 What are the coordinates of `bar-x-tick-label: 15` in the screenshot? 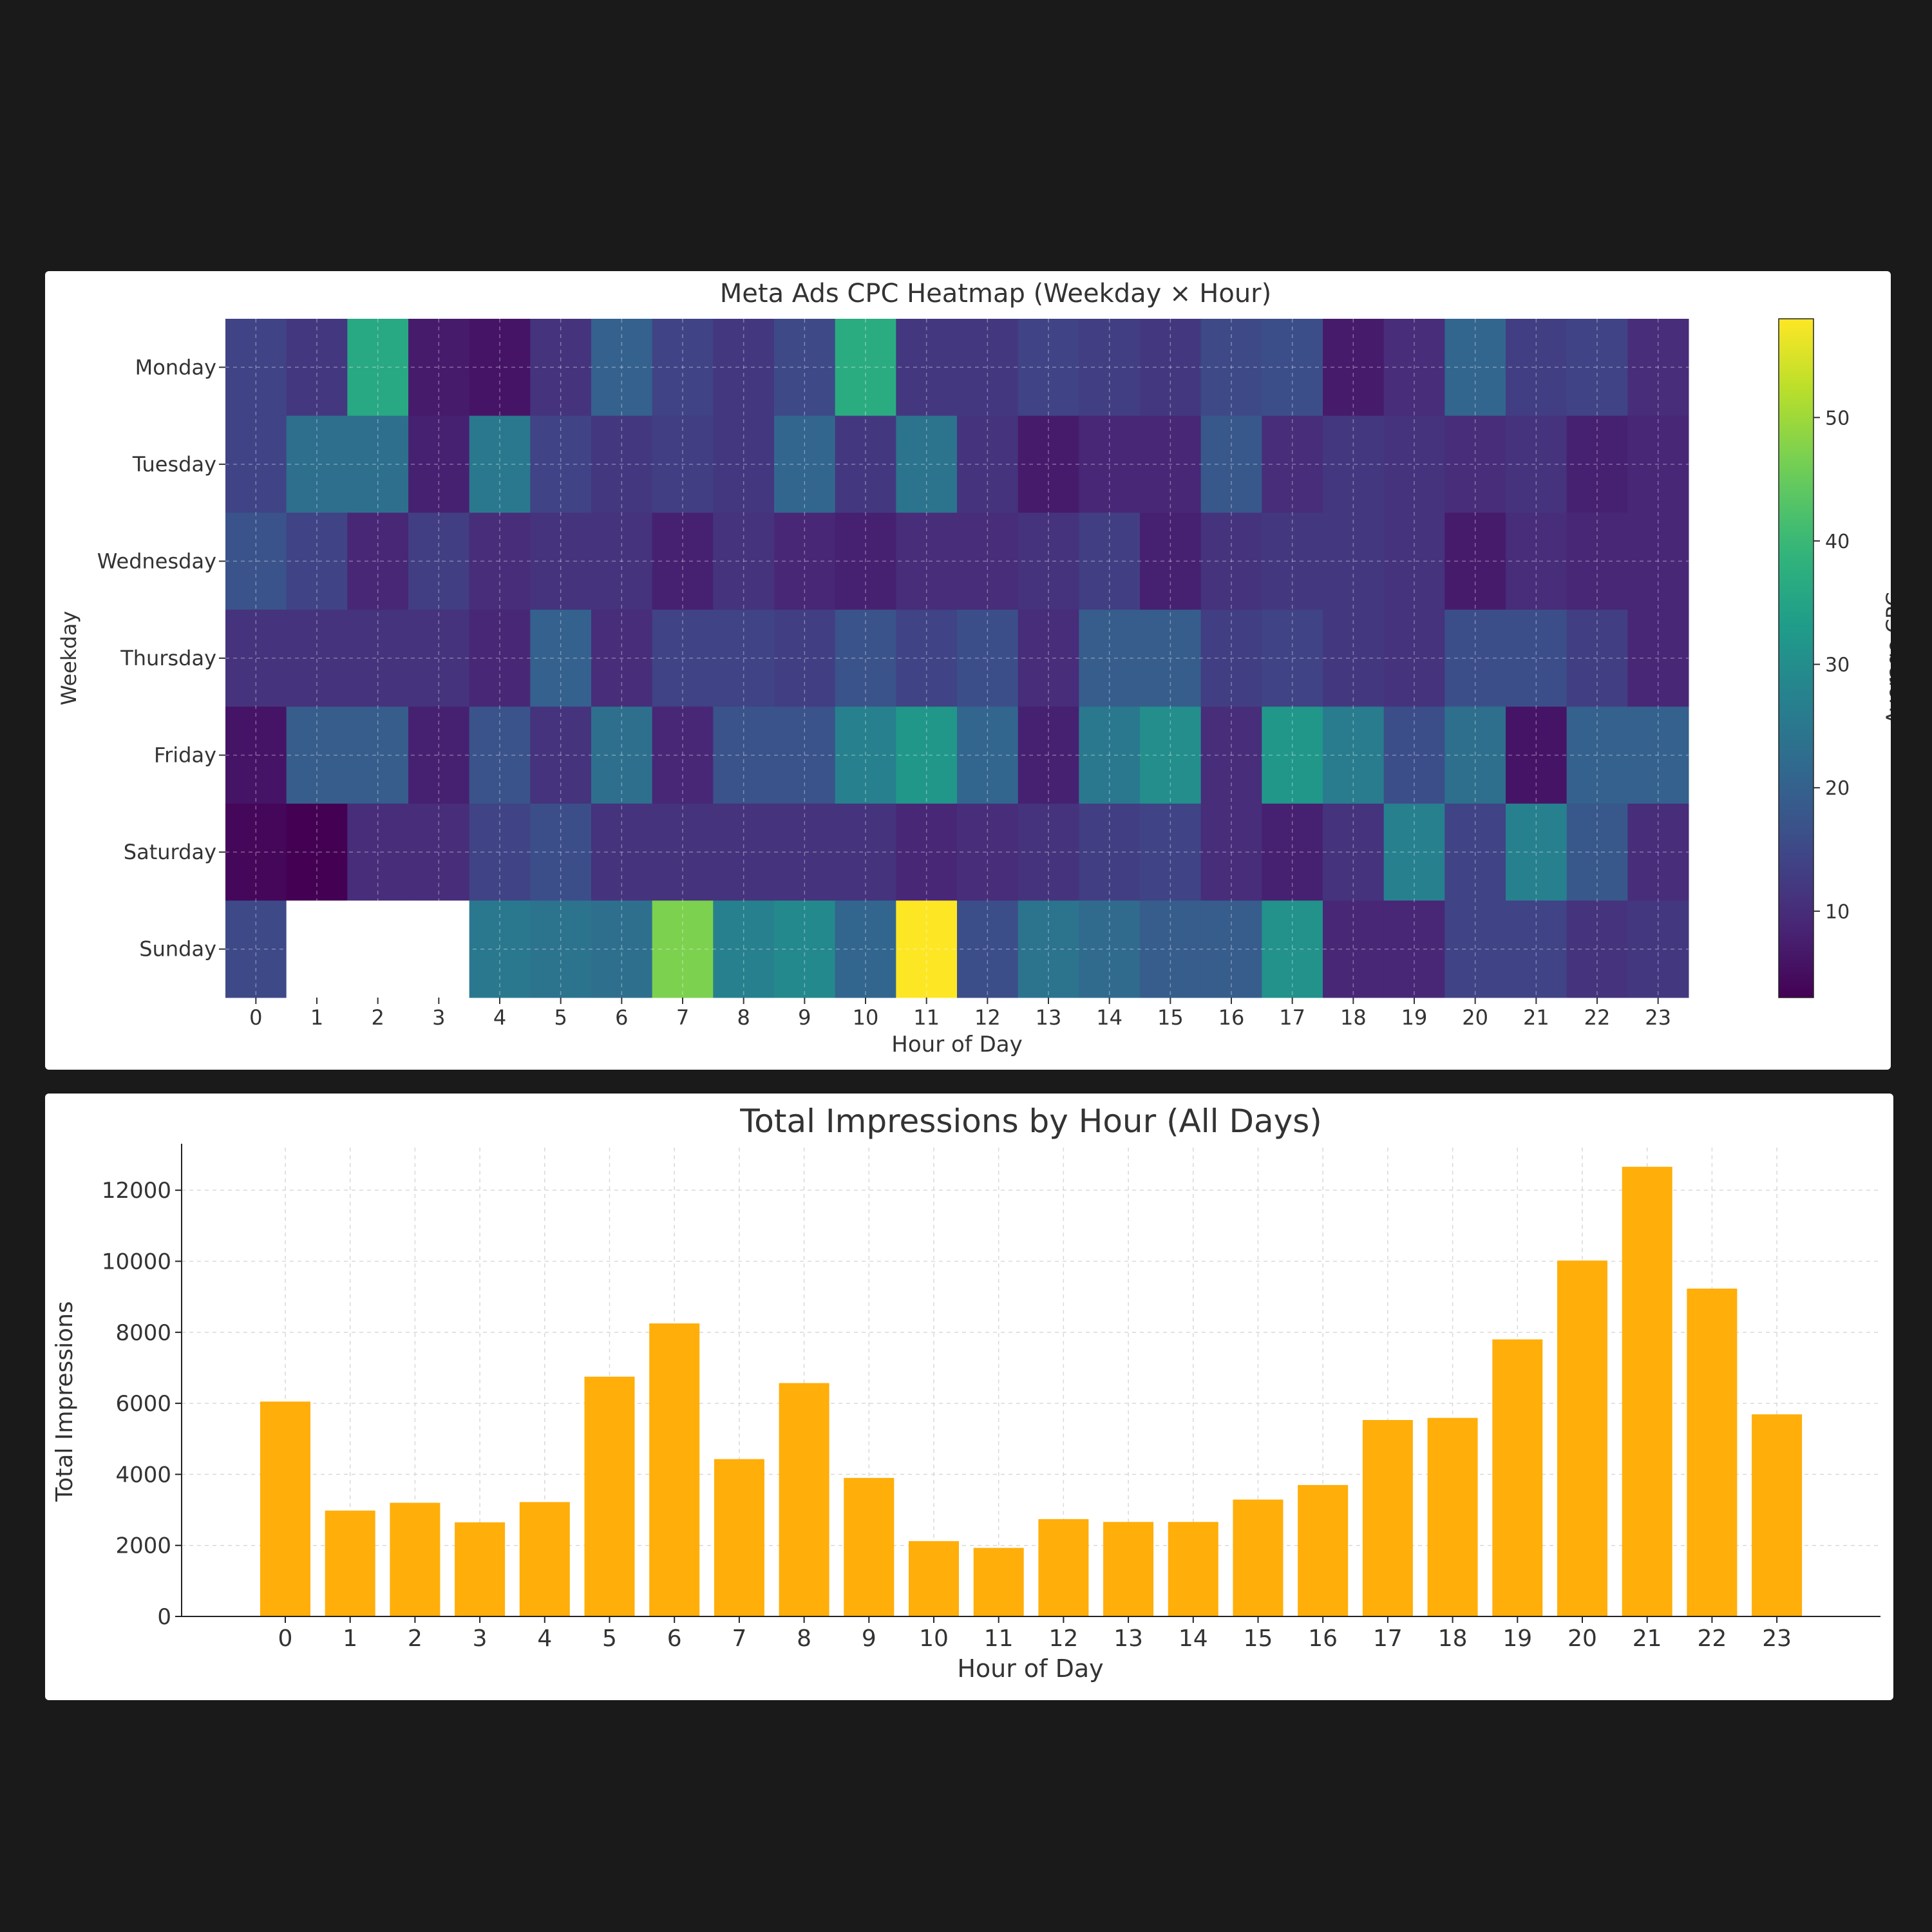 It's located at (1258, 1638).